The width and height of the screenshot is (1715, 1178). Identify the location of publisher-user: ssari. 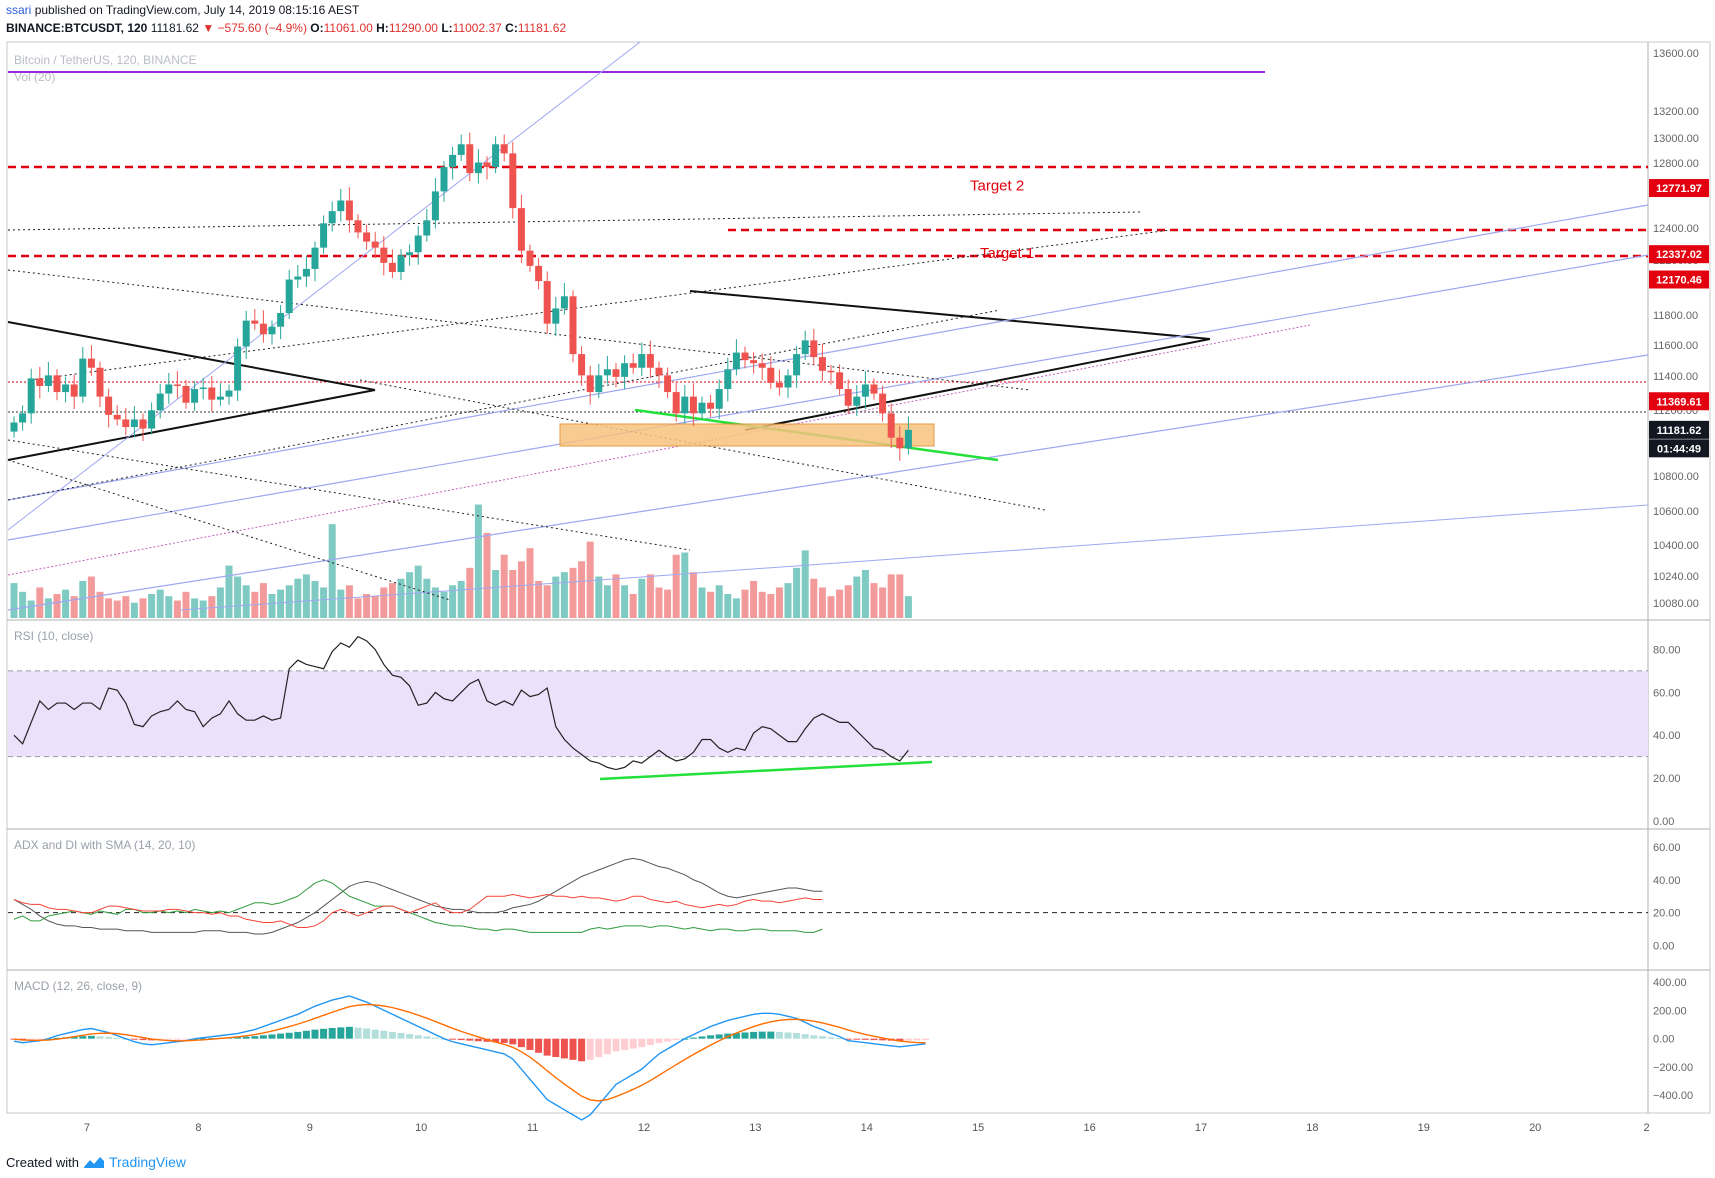
(19, 10).